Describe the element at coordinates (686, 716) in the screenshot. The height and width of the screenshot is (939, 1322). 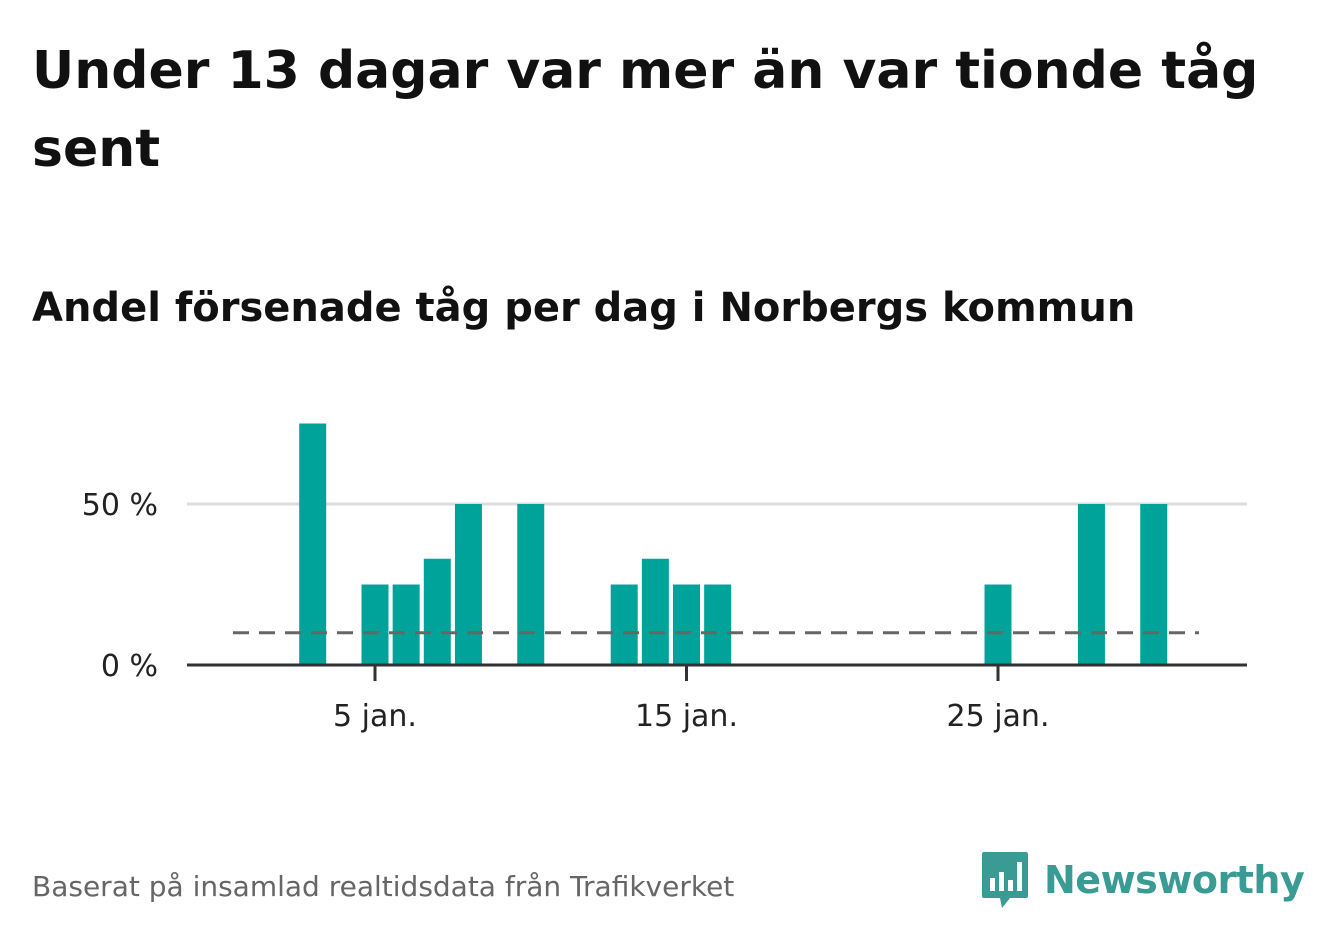
I see `x-tick-label: 15 jan.` at that location.